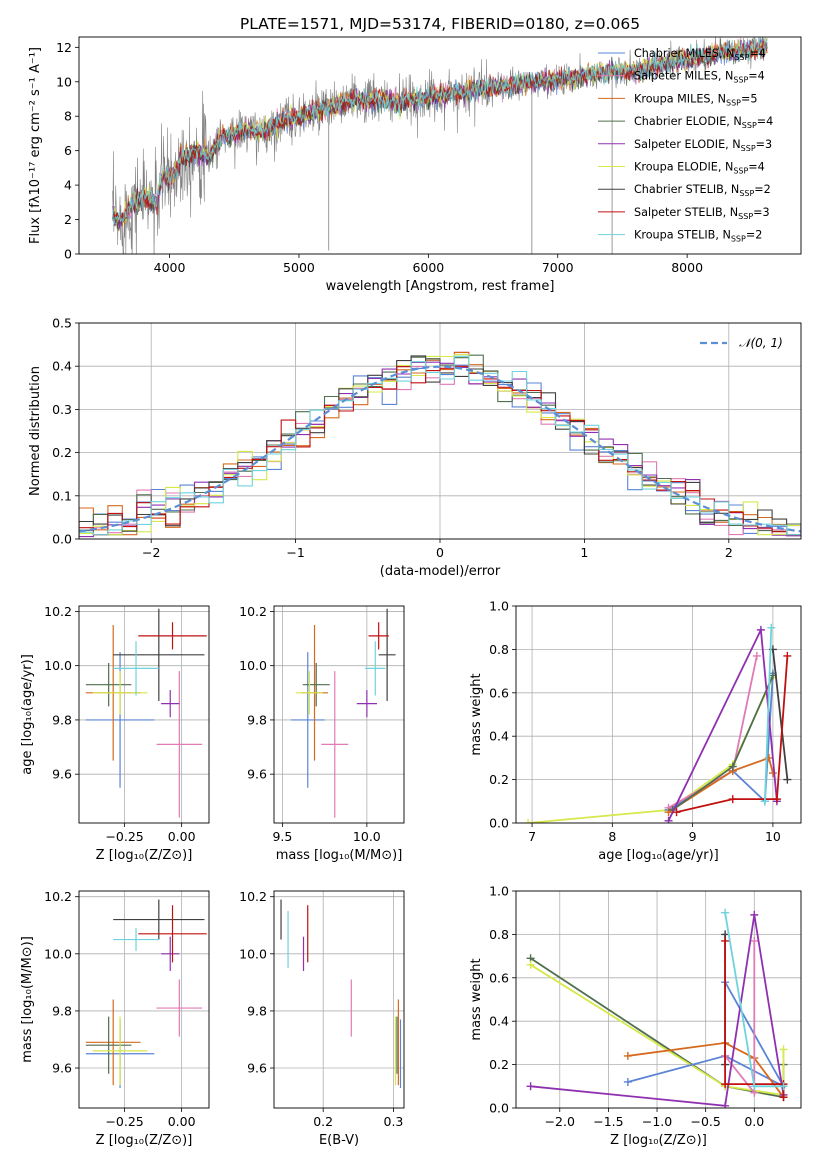 The width and height of the screenshot is (819, 1170). I want to click on legend-label: Salpeter ELODIE, NSSP=3, so click(703, 145).